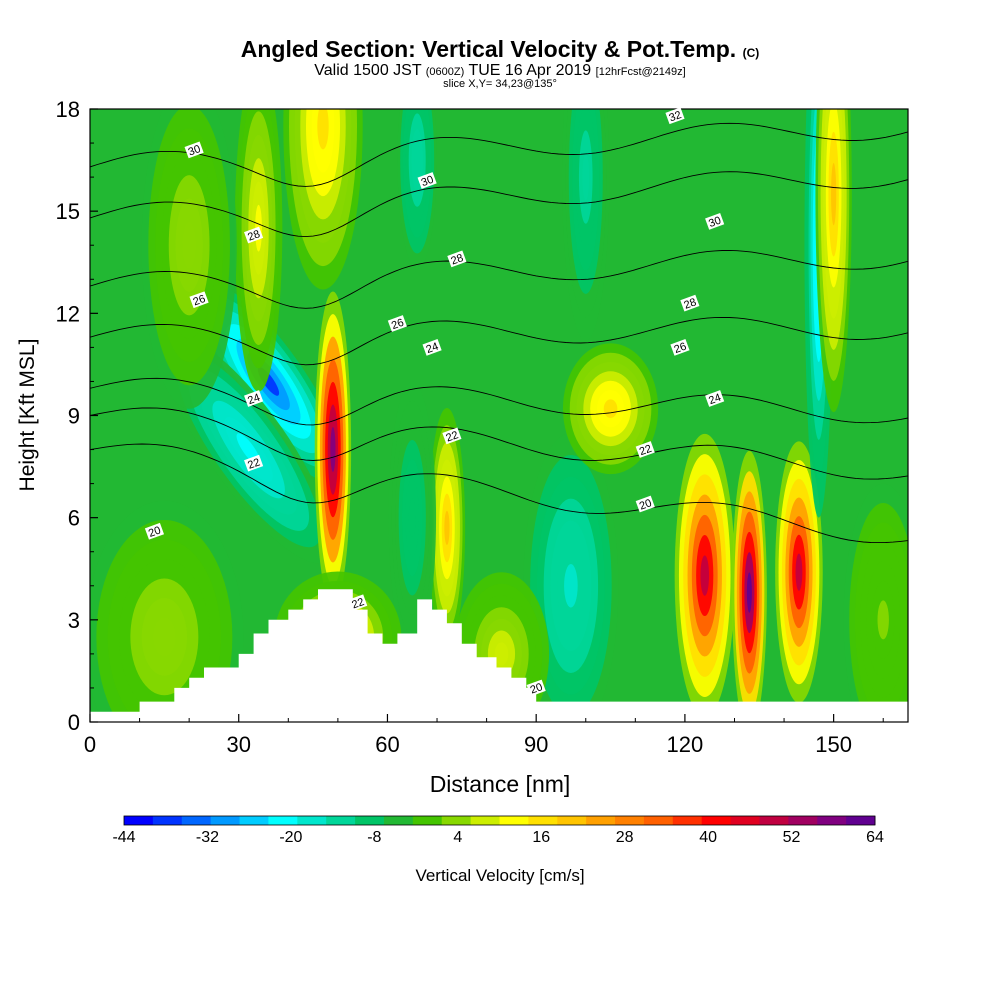 This screenshot has width=1000, height=1000. Describe the element at coordinates (536, 744) in the screenshot. I see `x-tick-label: 90` at that location.